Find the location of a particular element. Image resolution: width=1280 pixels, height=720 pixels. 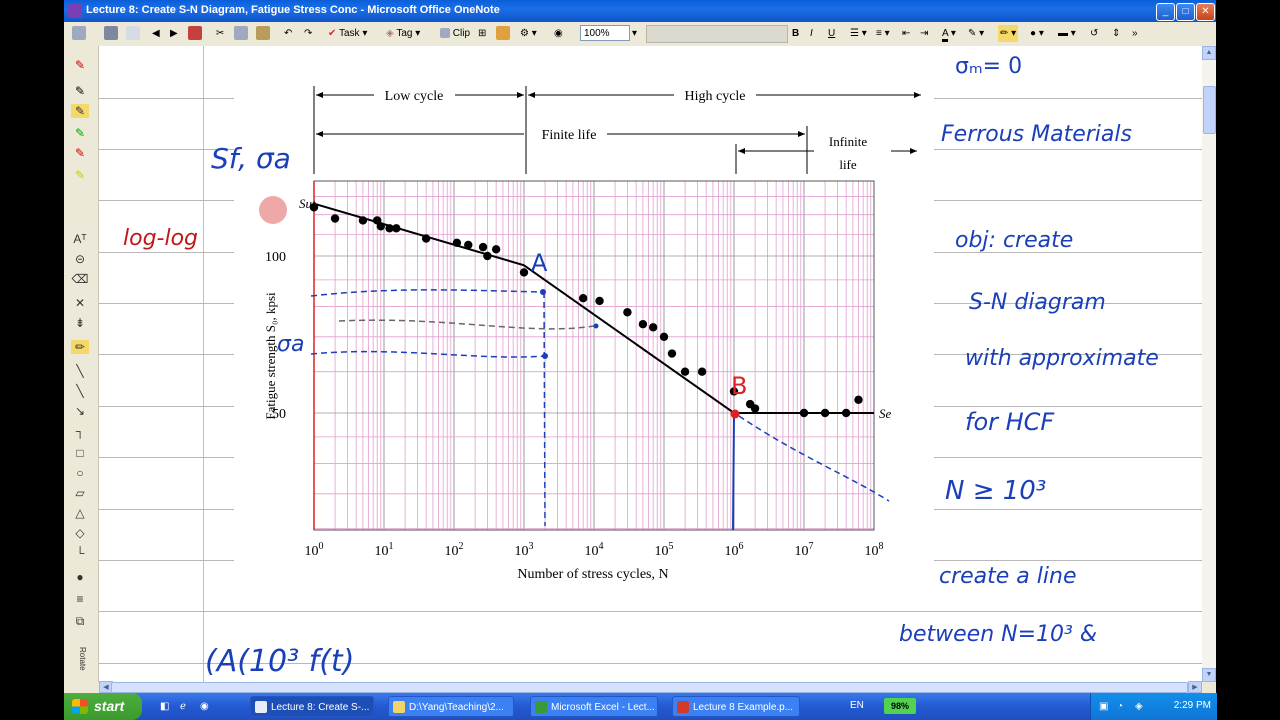

bold-button: B is located at coordinates (796, 33).